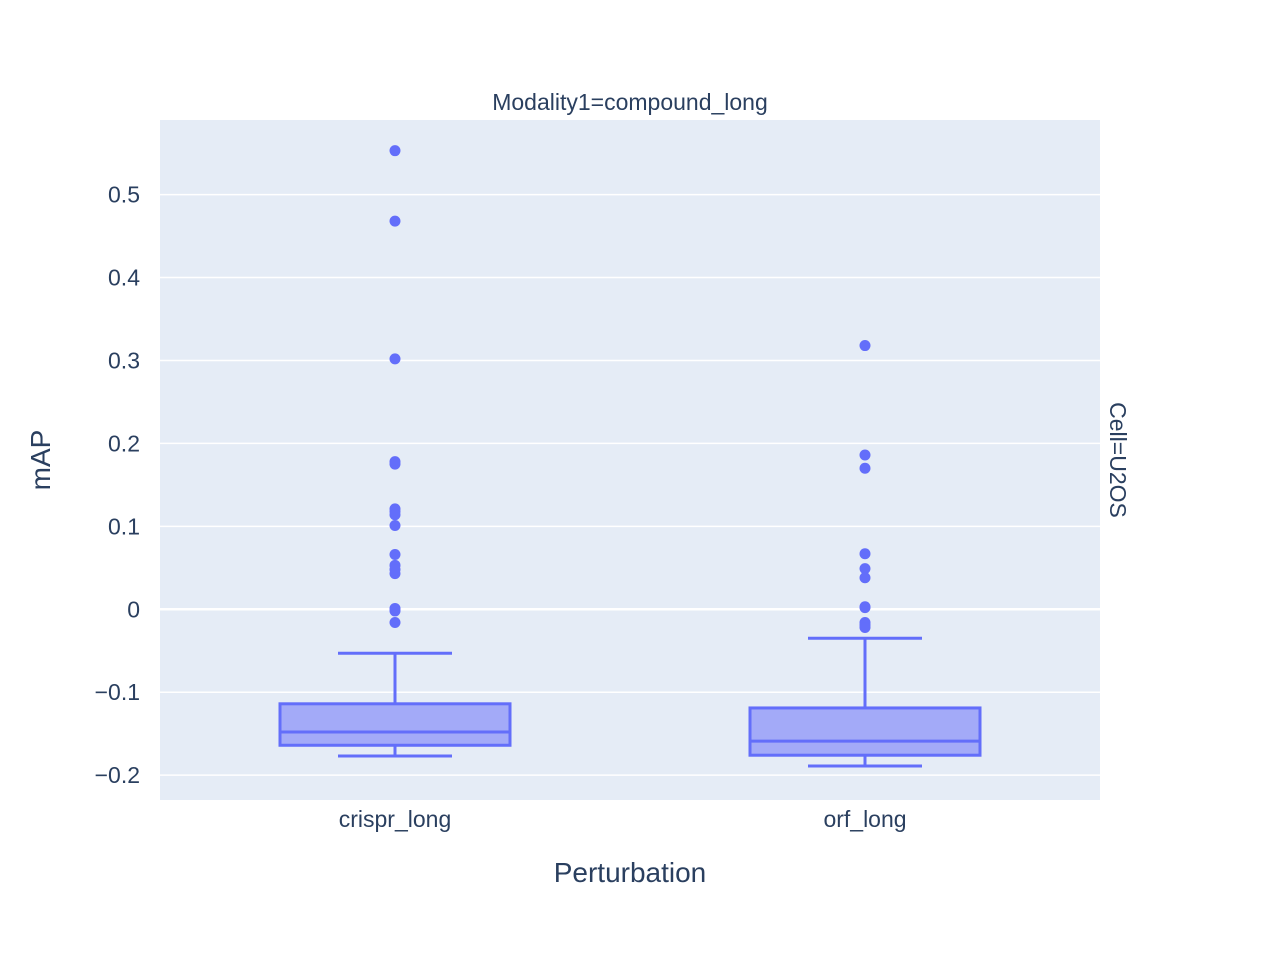  I want to click on box-orf_long, so click(865, 554).